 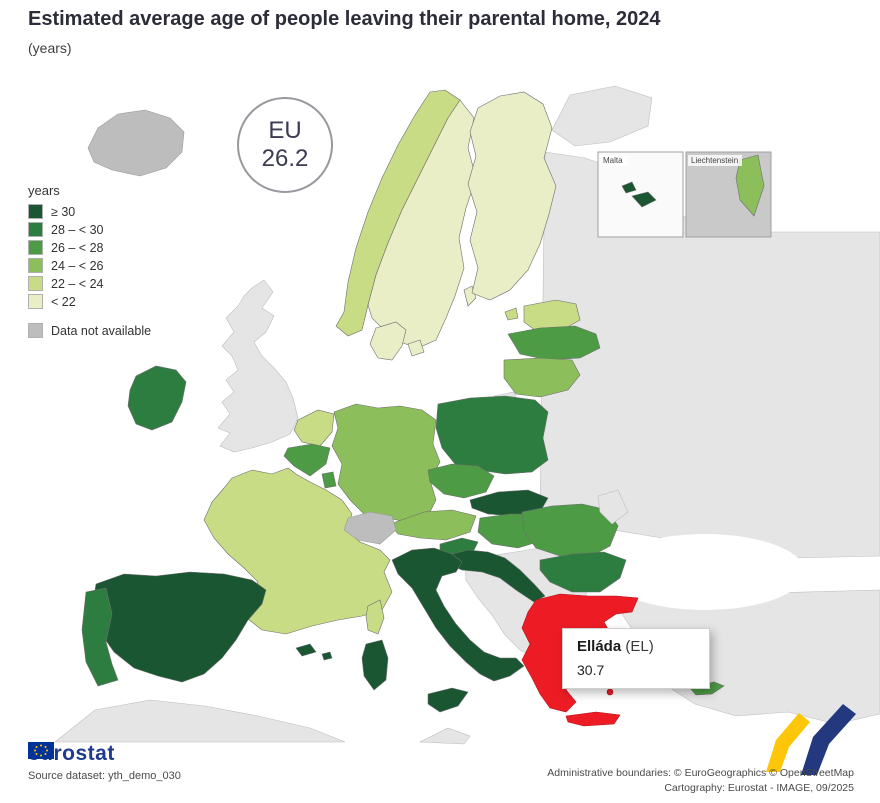 I want to click on legend-item: 28 – < 30, so click(x=89, y=229).